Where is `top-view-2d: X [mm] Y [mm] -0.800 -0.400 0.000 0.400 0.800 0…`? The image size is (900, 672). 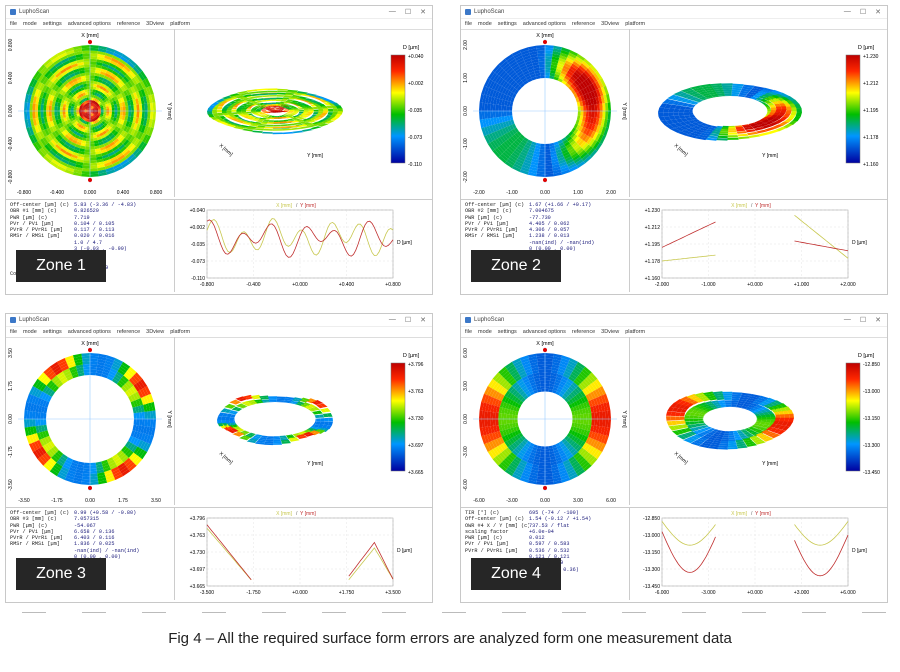 top-view-2d: X [mm] Y [mm] -0.800 -0.400 0.000 0.400 0.800 0… is located at coordinates (90, 113).